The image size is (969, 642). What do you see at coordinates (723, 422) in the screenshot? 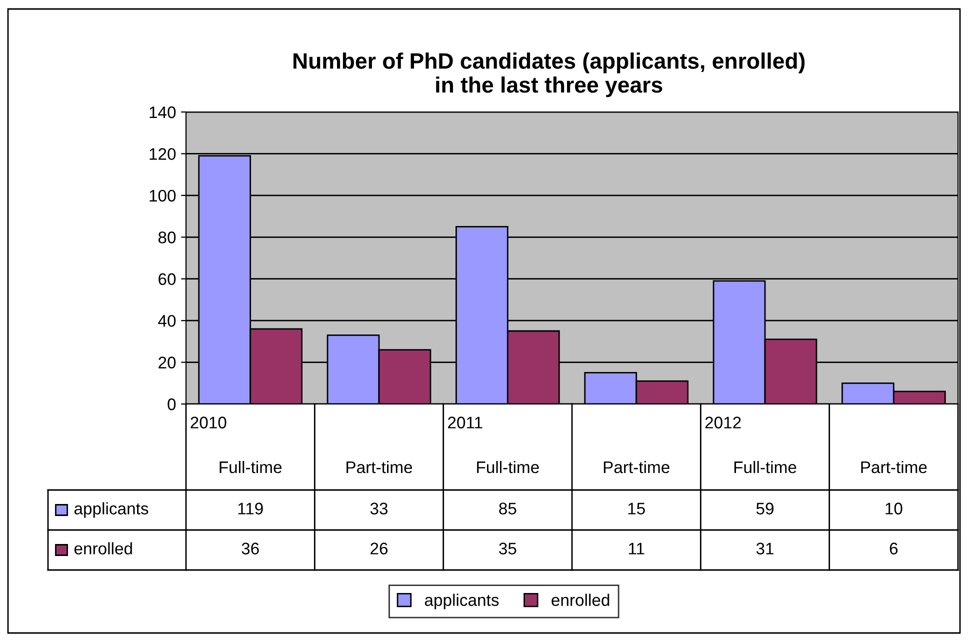
I see `text: 2012` at bounding box center [723, 422].